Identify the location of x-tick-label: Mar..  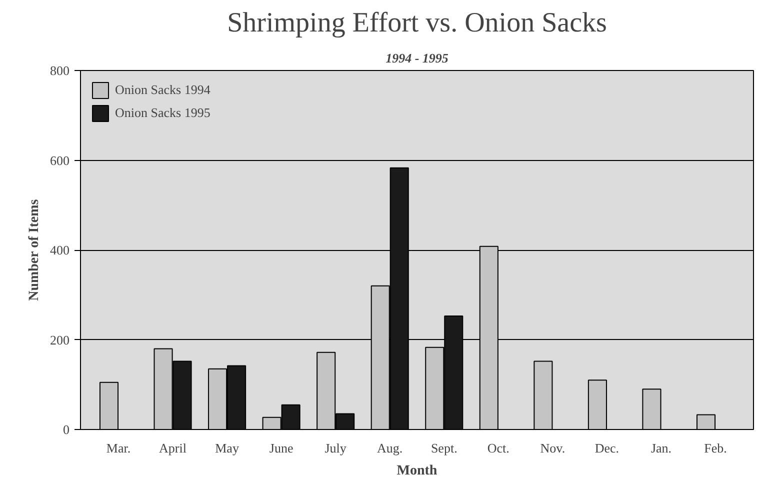
(118, 448).